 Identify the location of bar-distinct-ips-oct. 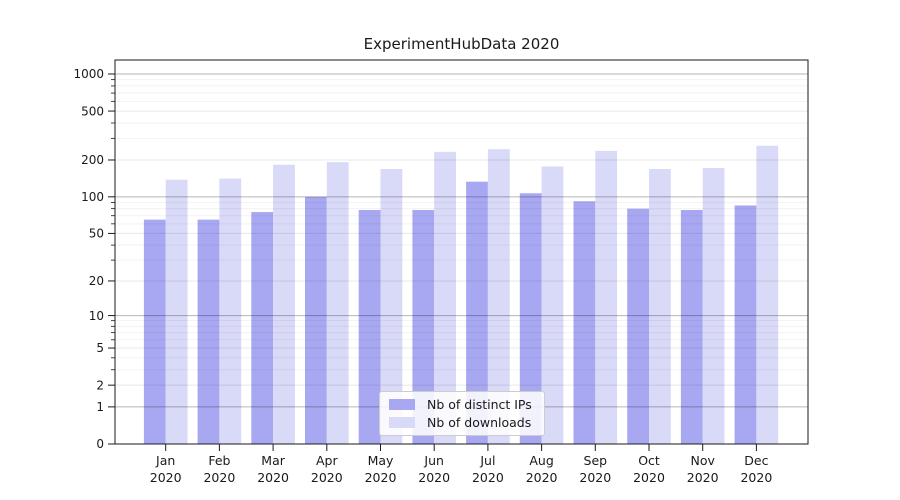
(638, 326).